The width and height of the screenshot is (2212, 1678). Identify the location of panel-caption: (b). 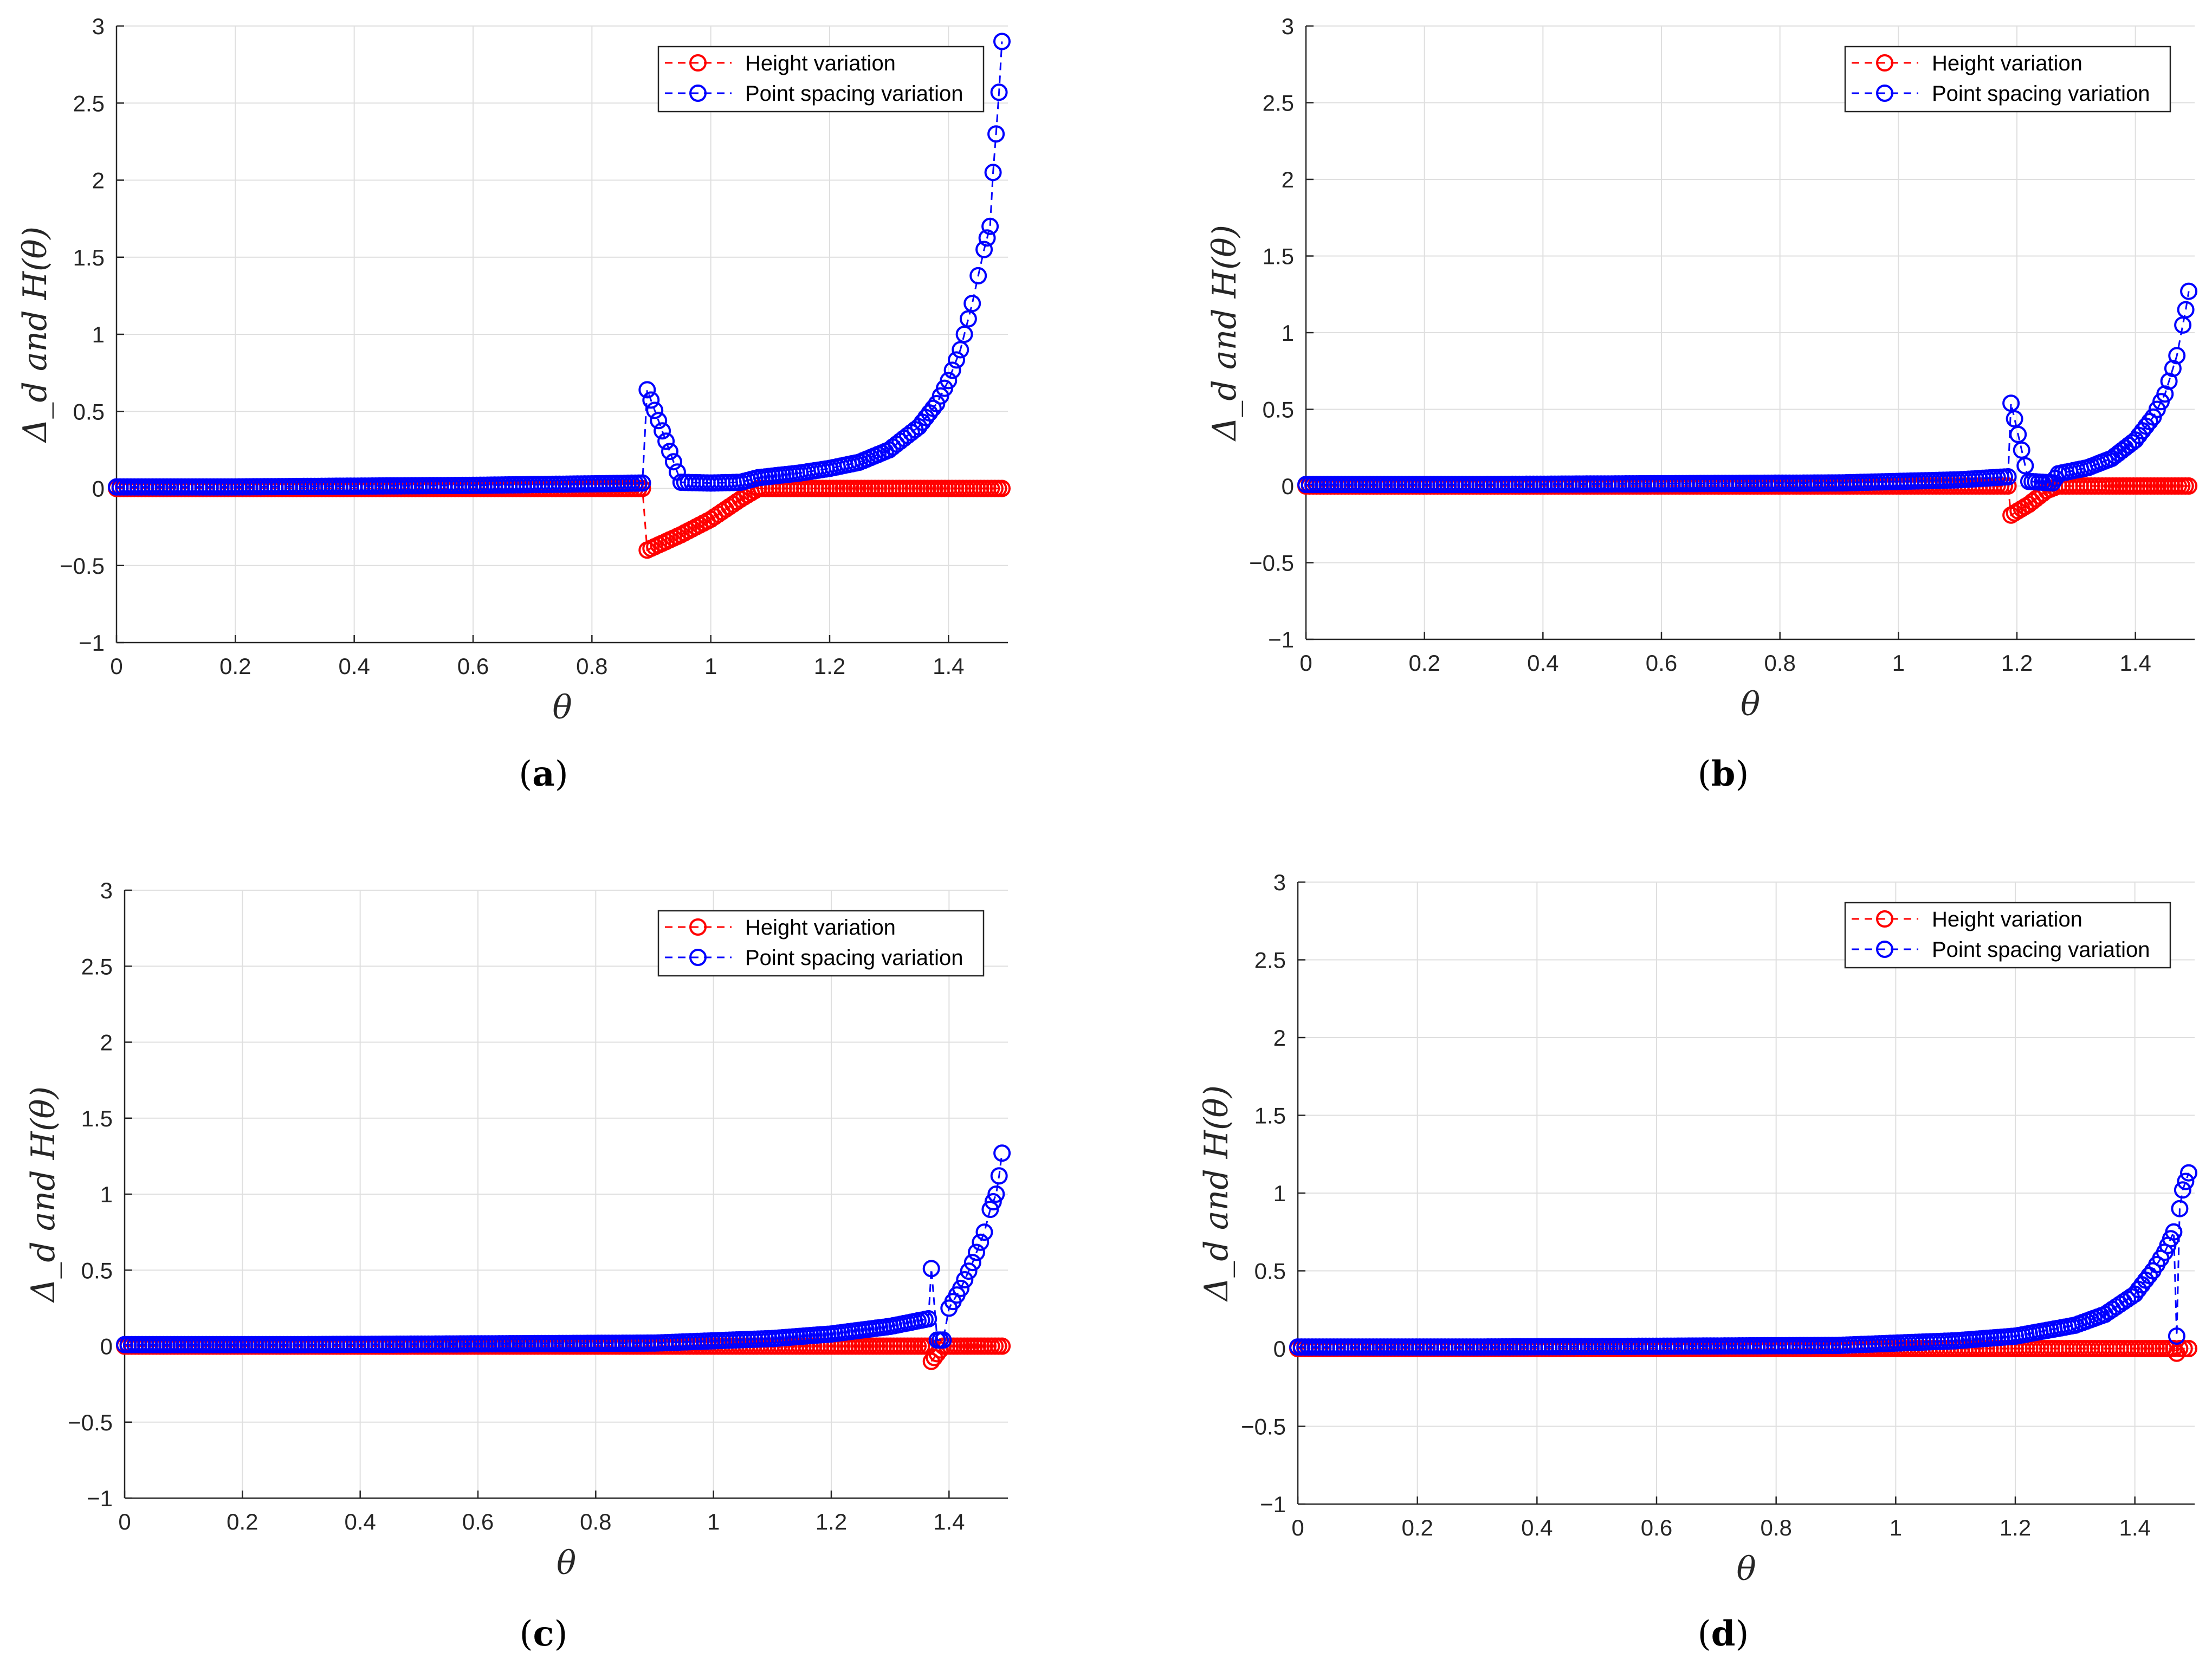
(1723, 774).